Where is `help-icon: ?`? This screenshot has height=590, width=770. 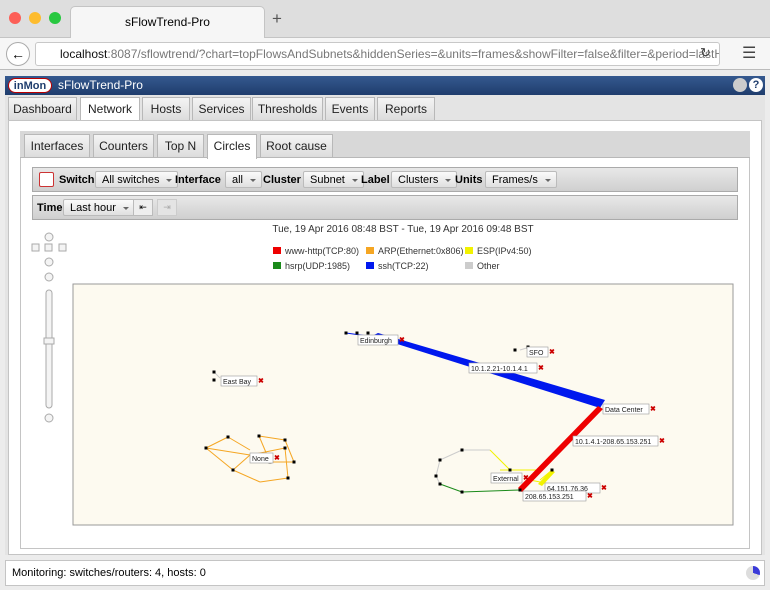 help-icon: ? is located at coordinates (756, 85).